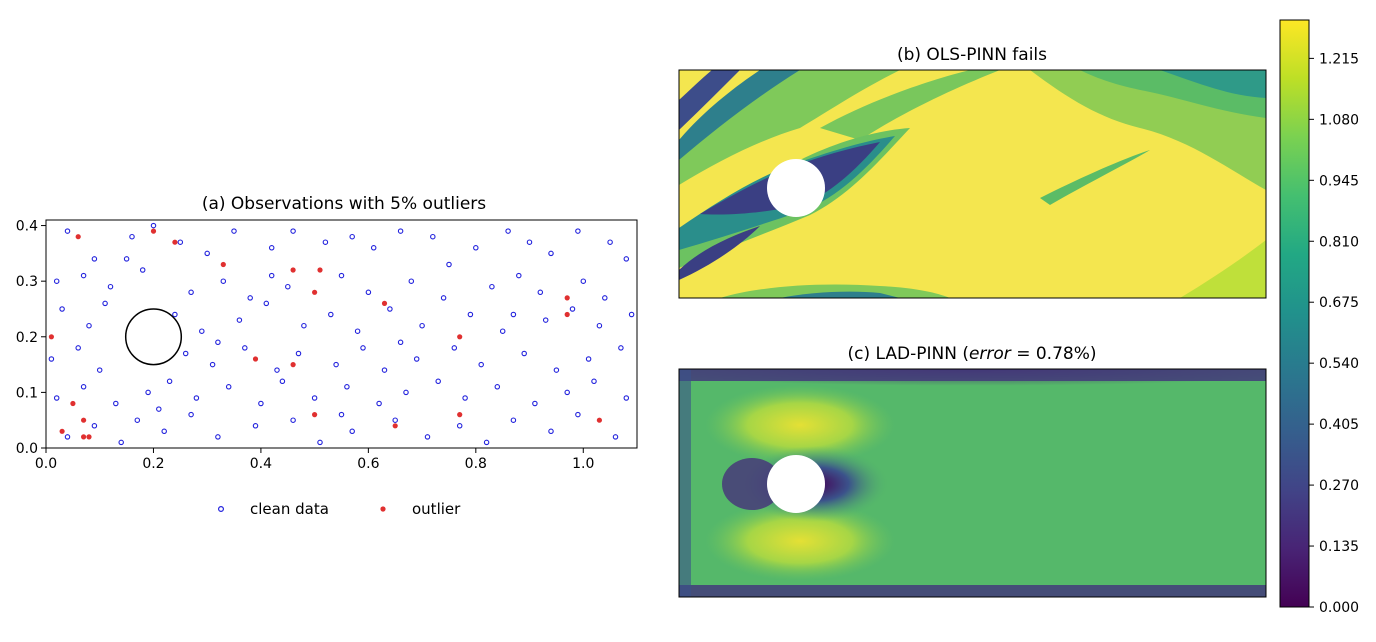 The height and width of the screenshot is (642, 1376). What do you see at coordinates (1294, 313) in the screenshot?
I see `colorbar-gradient` at bounding box center [1294, 313].